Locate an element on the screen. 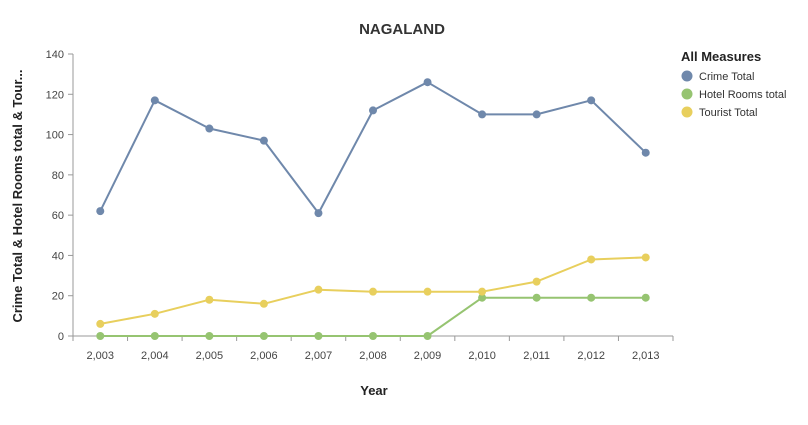 This screenshot has height=425, width=808. x-tick-label: 2,007 is located at coordinates (319, 356).